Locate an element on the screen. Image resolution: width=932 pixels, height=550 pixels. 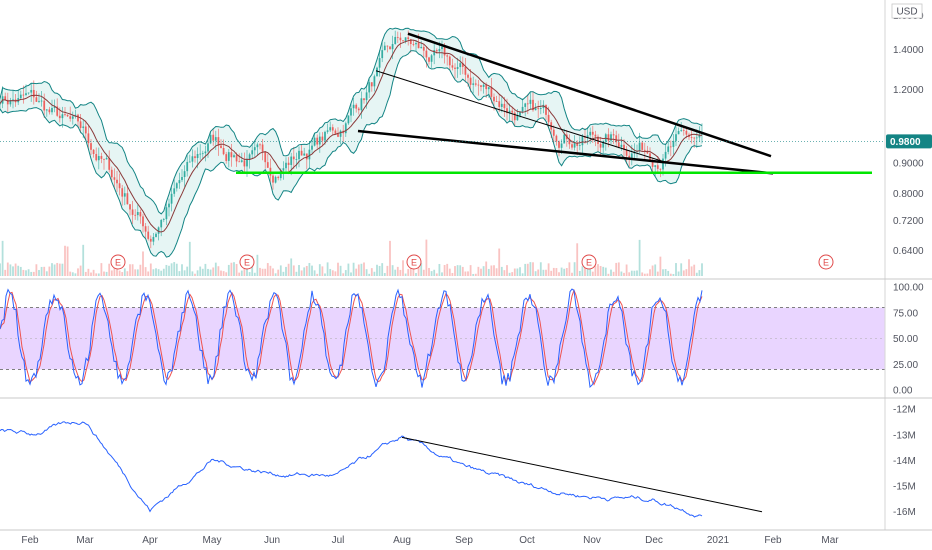
accumulation-trendline is located at coordinates (582, 474).